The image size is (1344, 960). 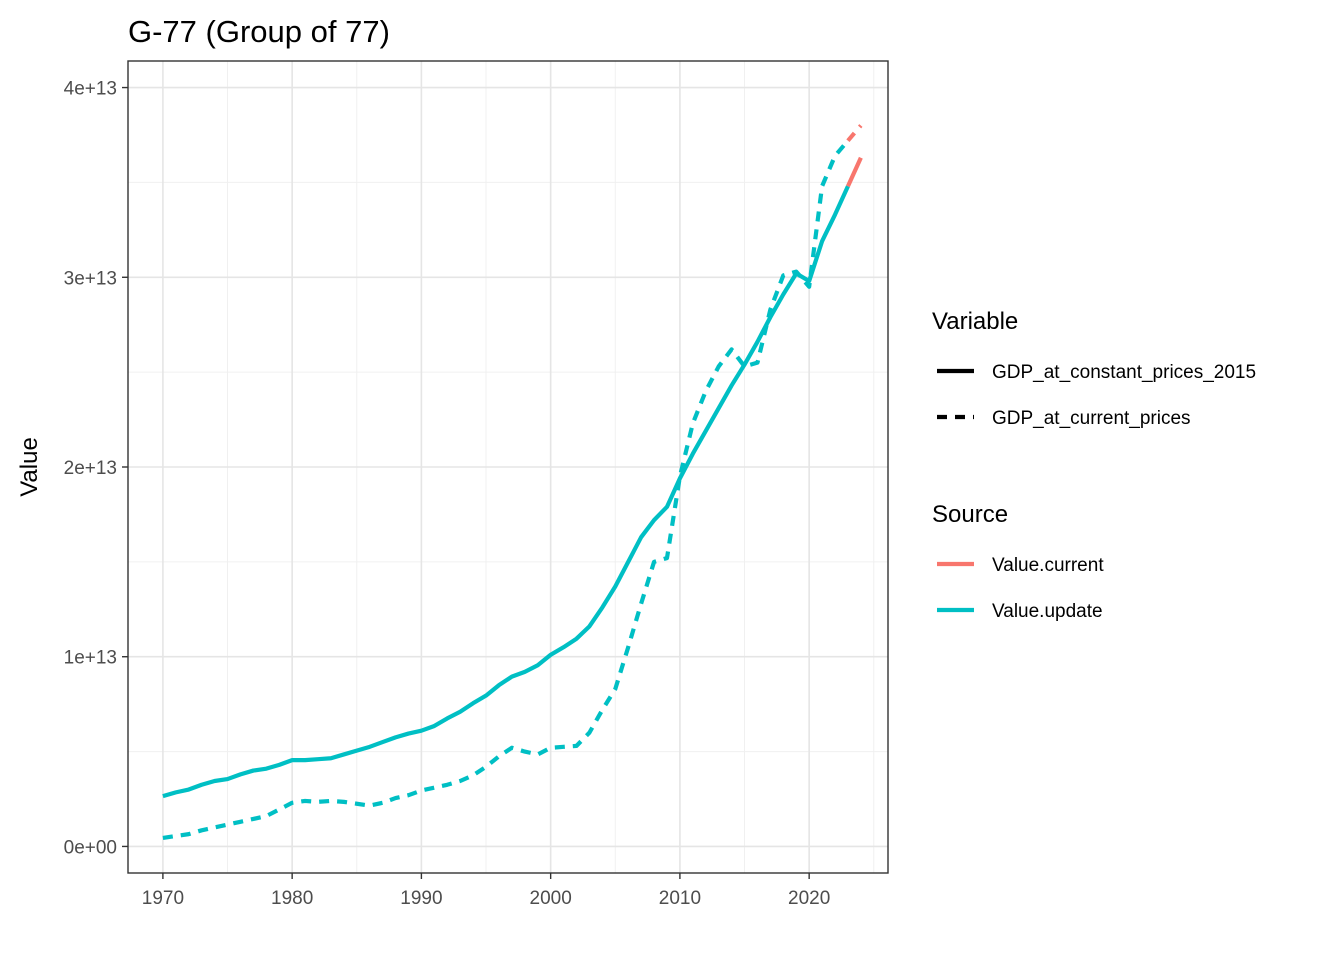 I want to click on x-axis: 1970 1980 1990 2000 2010 2020, so click(x=486, y=891).